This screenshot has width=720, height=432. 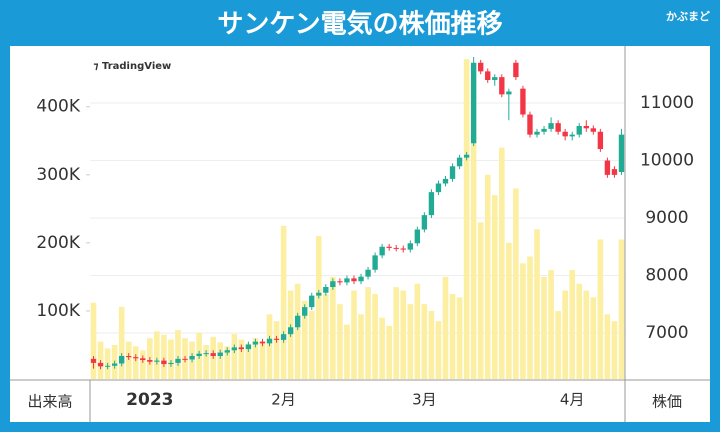 What do you see at coordinates (359, 24) in the screenshot?
I see `chart-title: サンケン電気の株価推移` at bounding box center [359, 24].